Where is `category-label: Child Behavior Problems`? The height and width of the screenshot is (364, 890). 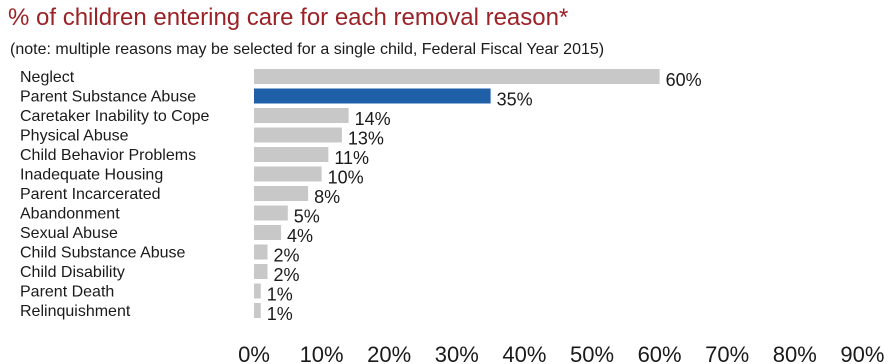
category-label: Child Behavior Problems is located at coordinates (108, 155).